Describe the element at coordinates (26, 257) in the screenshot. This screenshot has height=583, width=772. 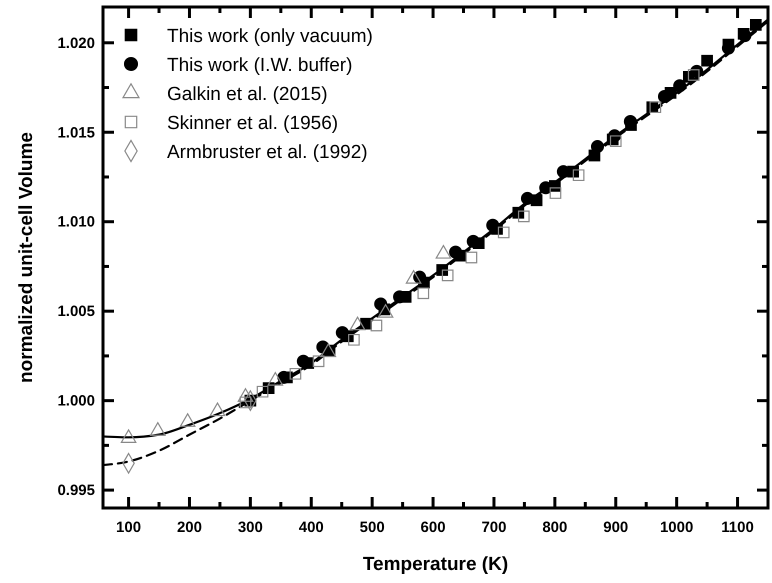
I see `y-axis-title: normalized unit-cell Volume` at that location.